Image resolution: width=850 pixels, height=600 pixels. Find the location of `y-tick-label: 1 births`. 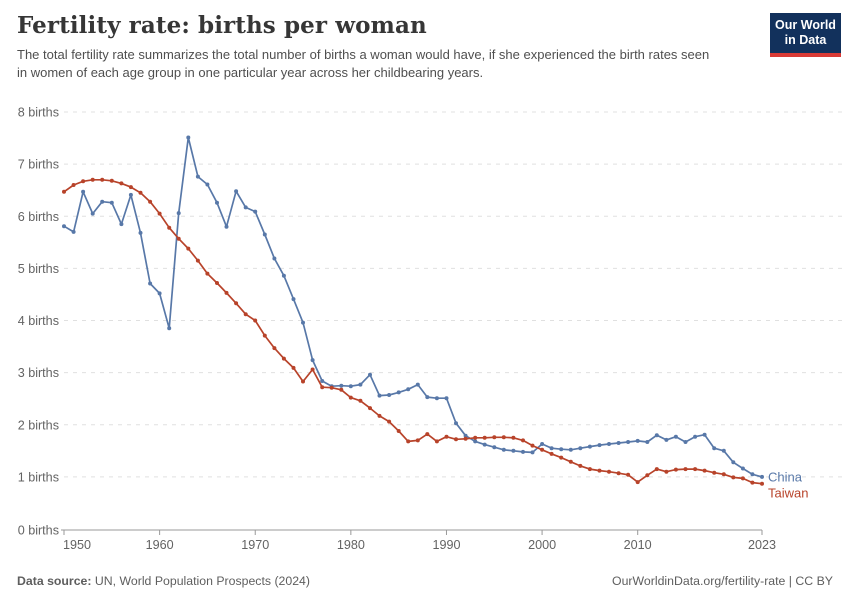

y-tick-label: 1 births is located at coordinates (38, 477).